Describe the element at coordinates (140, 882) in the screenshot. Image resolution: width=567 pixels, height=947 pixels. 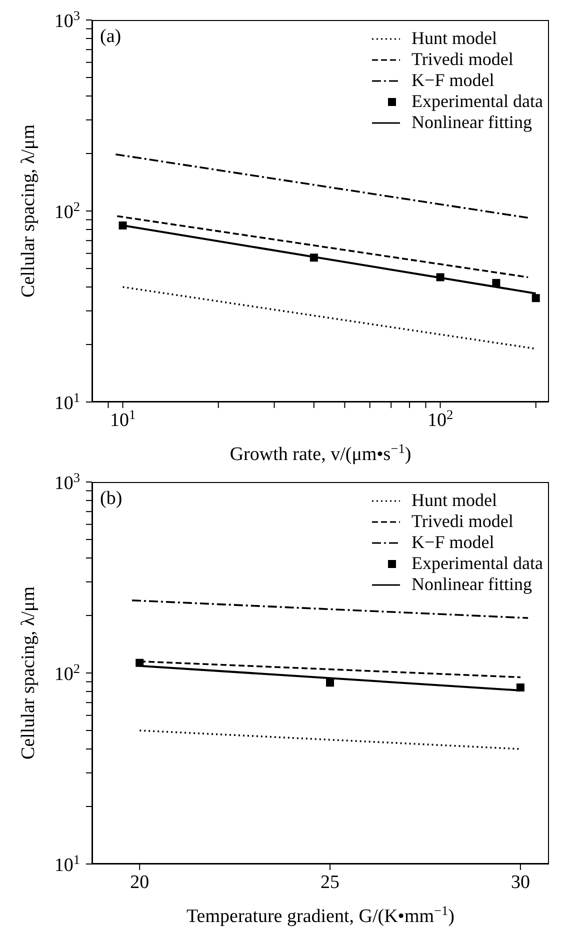
I see `x-tick-label: 20` at that location.